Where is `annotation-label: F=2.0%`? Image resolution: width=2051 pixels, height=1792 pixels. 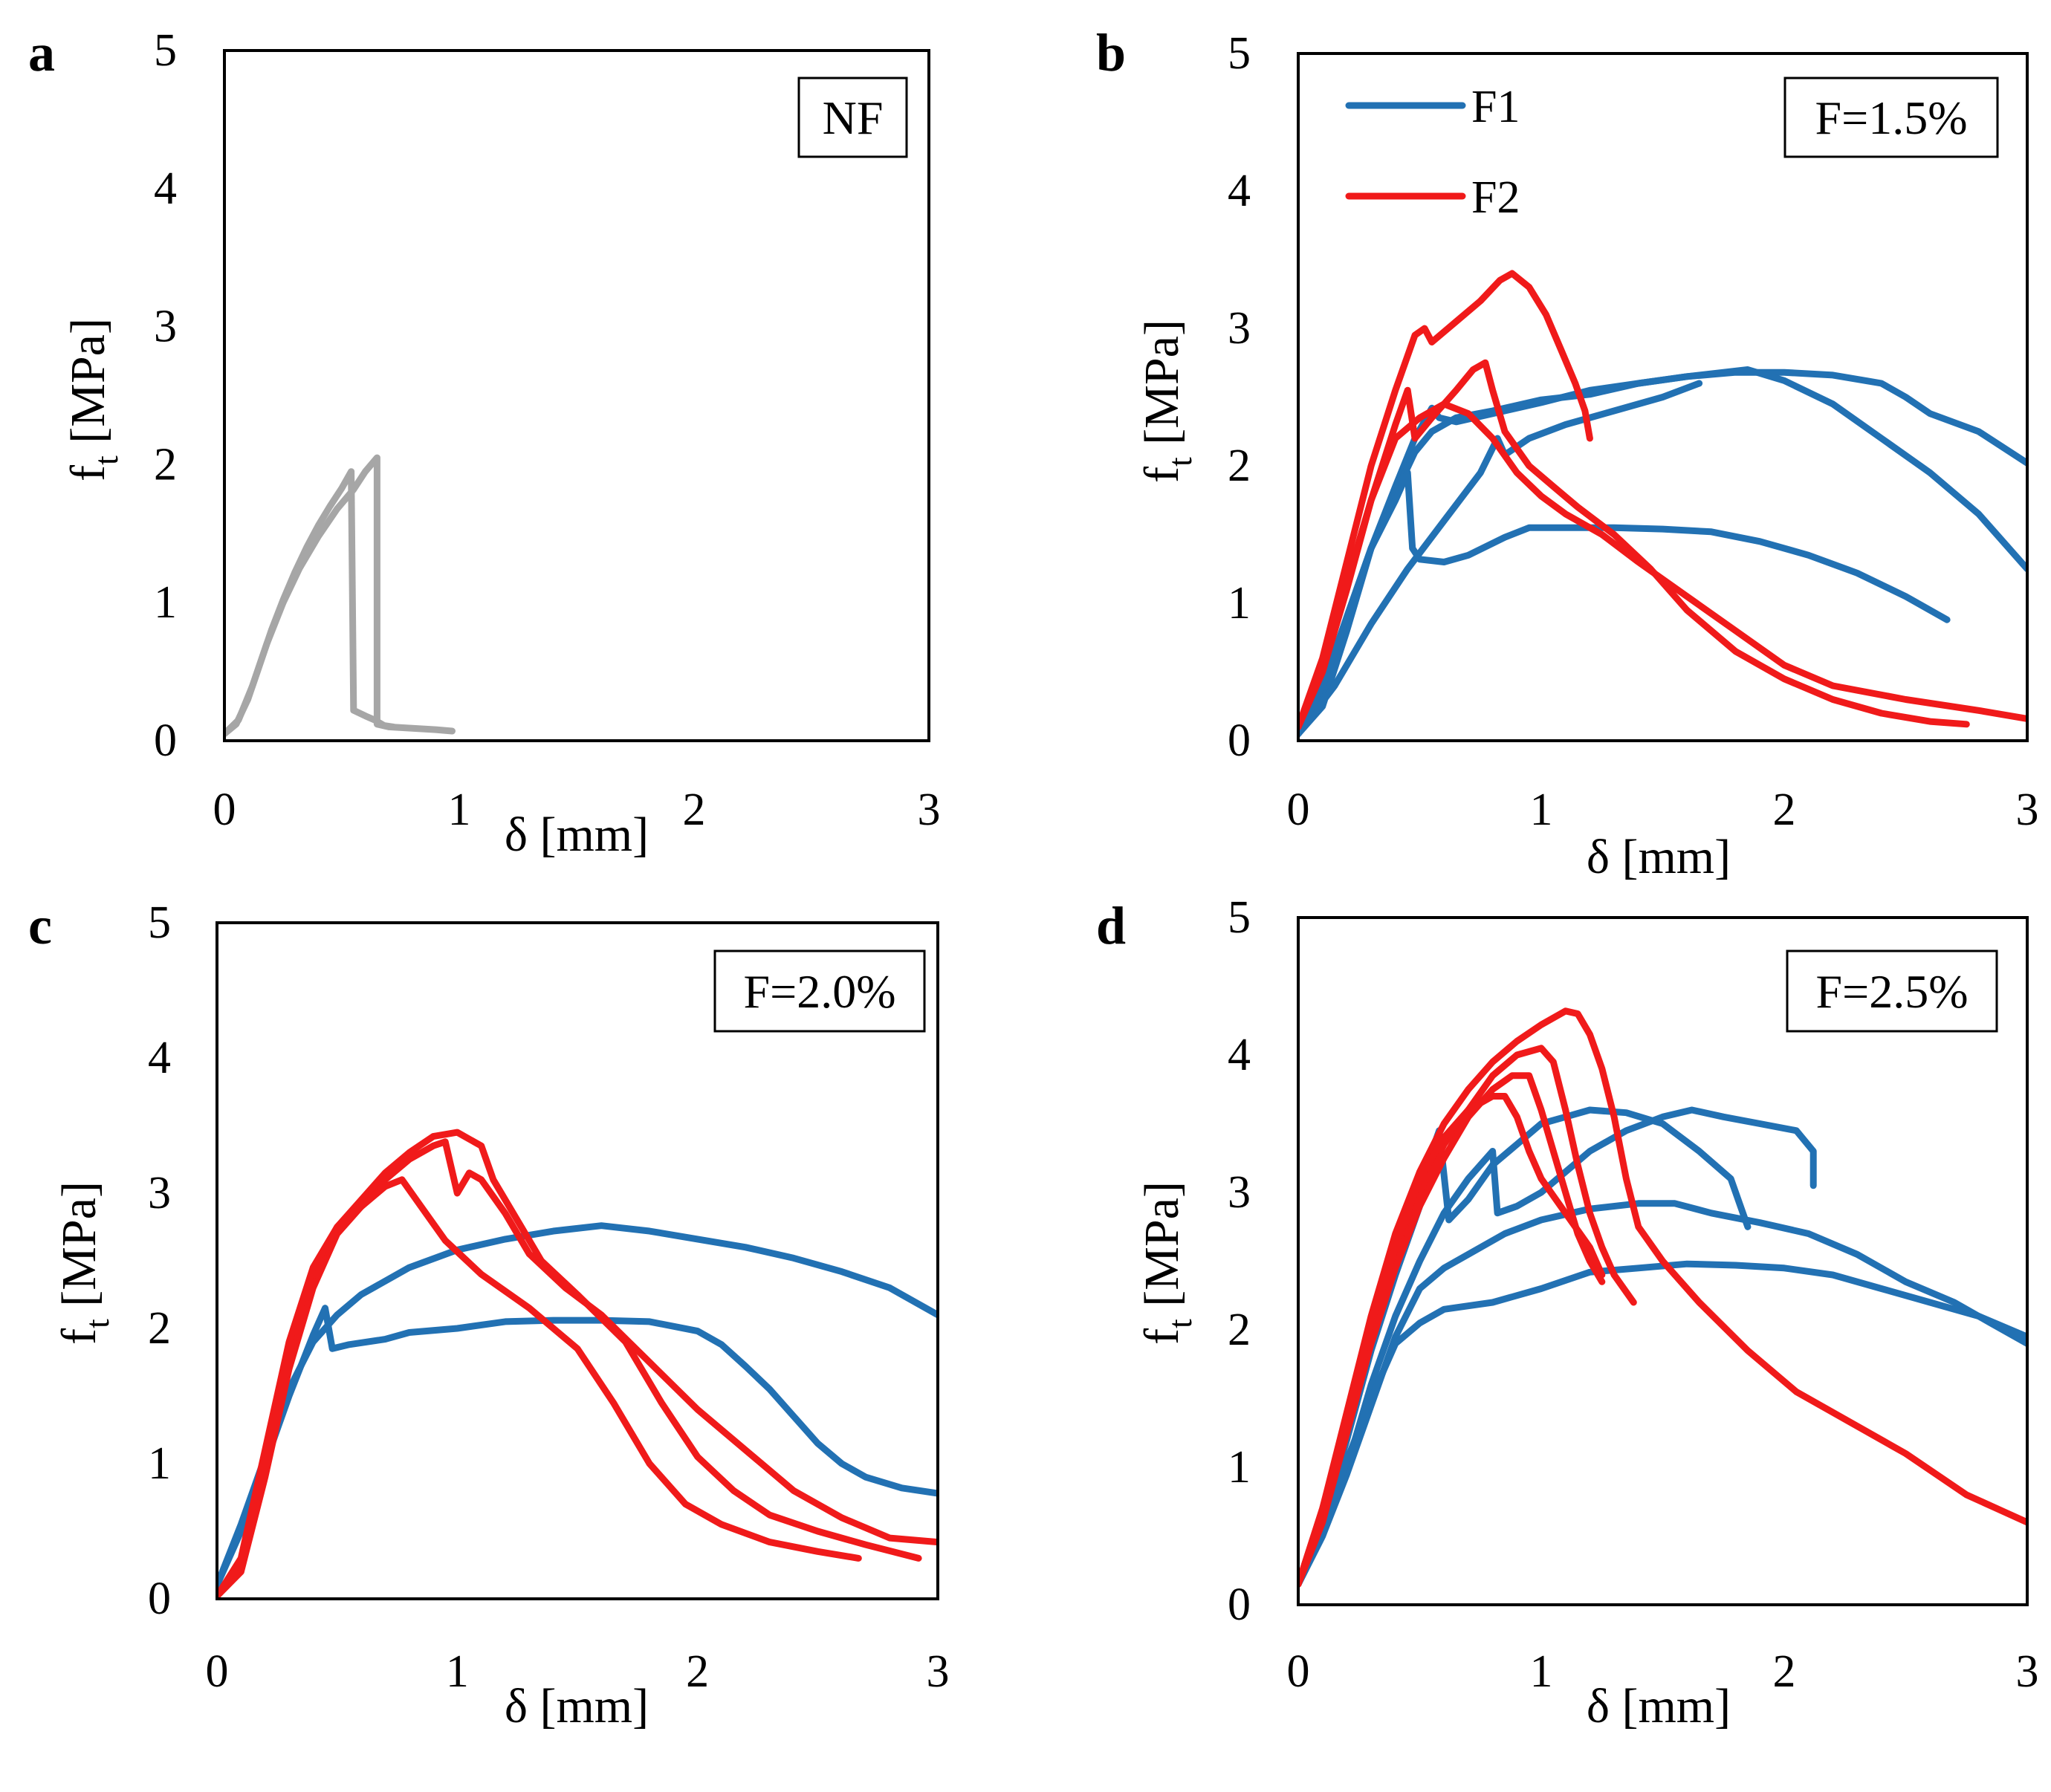
annotation-label: F=2.0% is located at coordinates (820, 991).